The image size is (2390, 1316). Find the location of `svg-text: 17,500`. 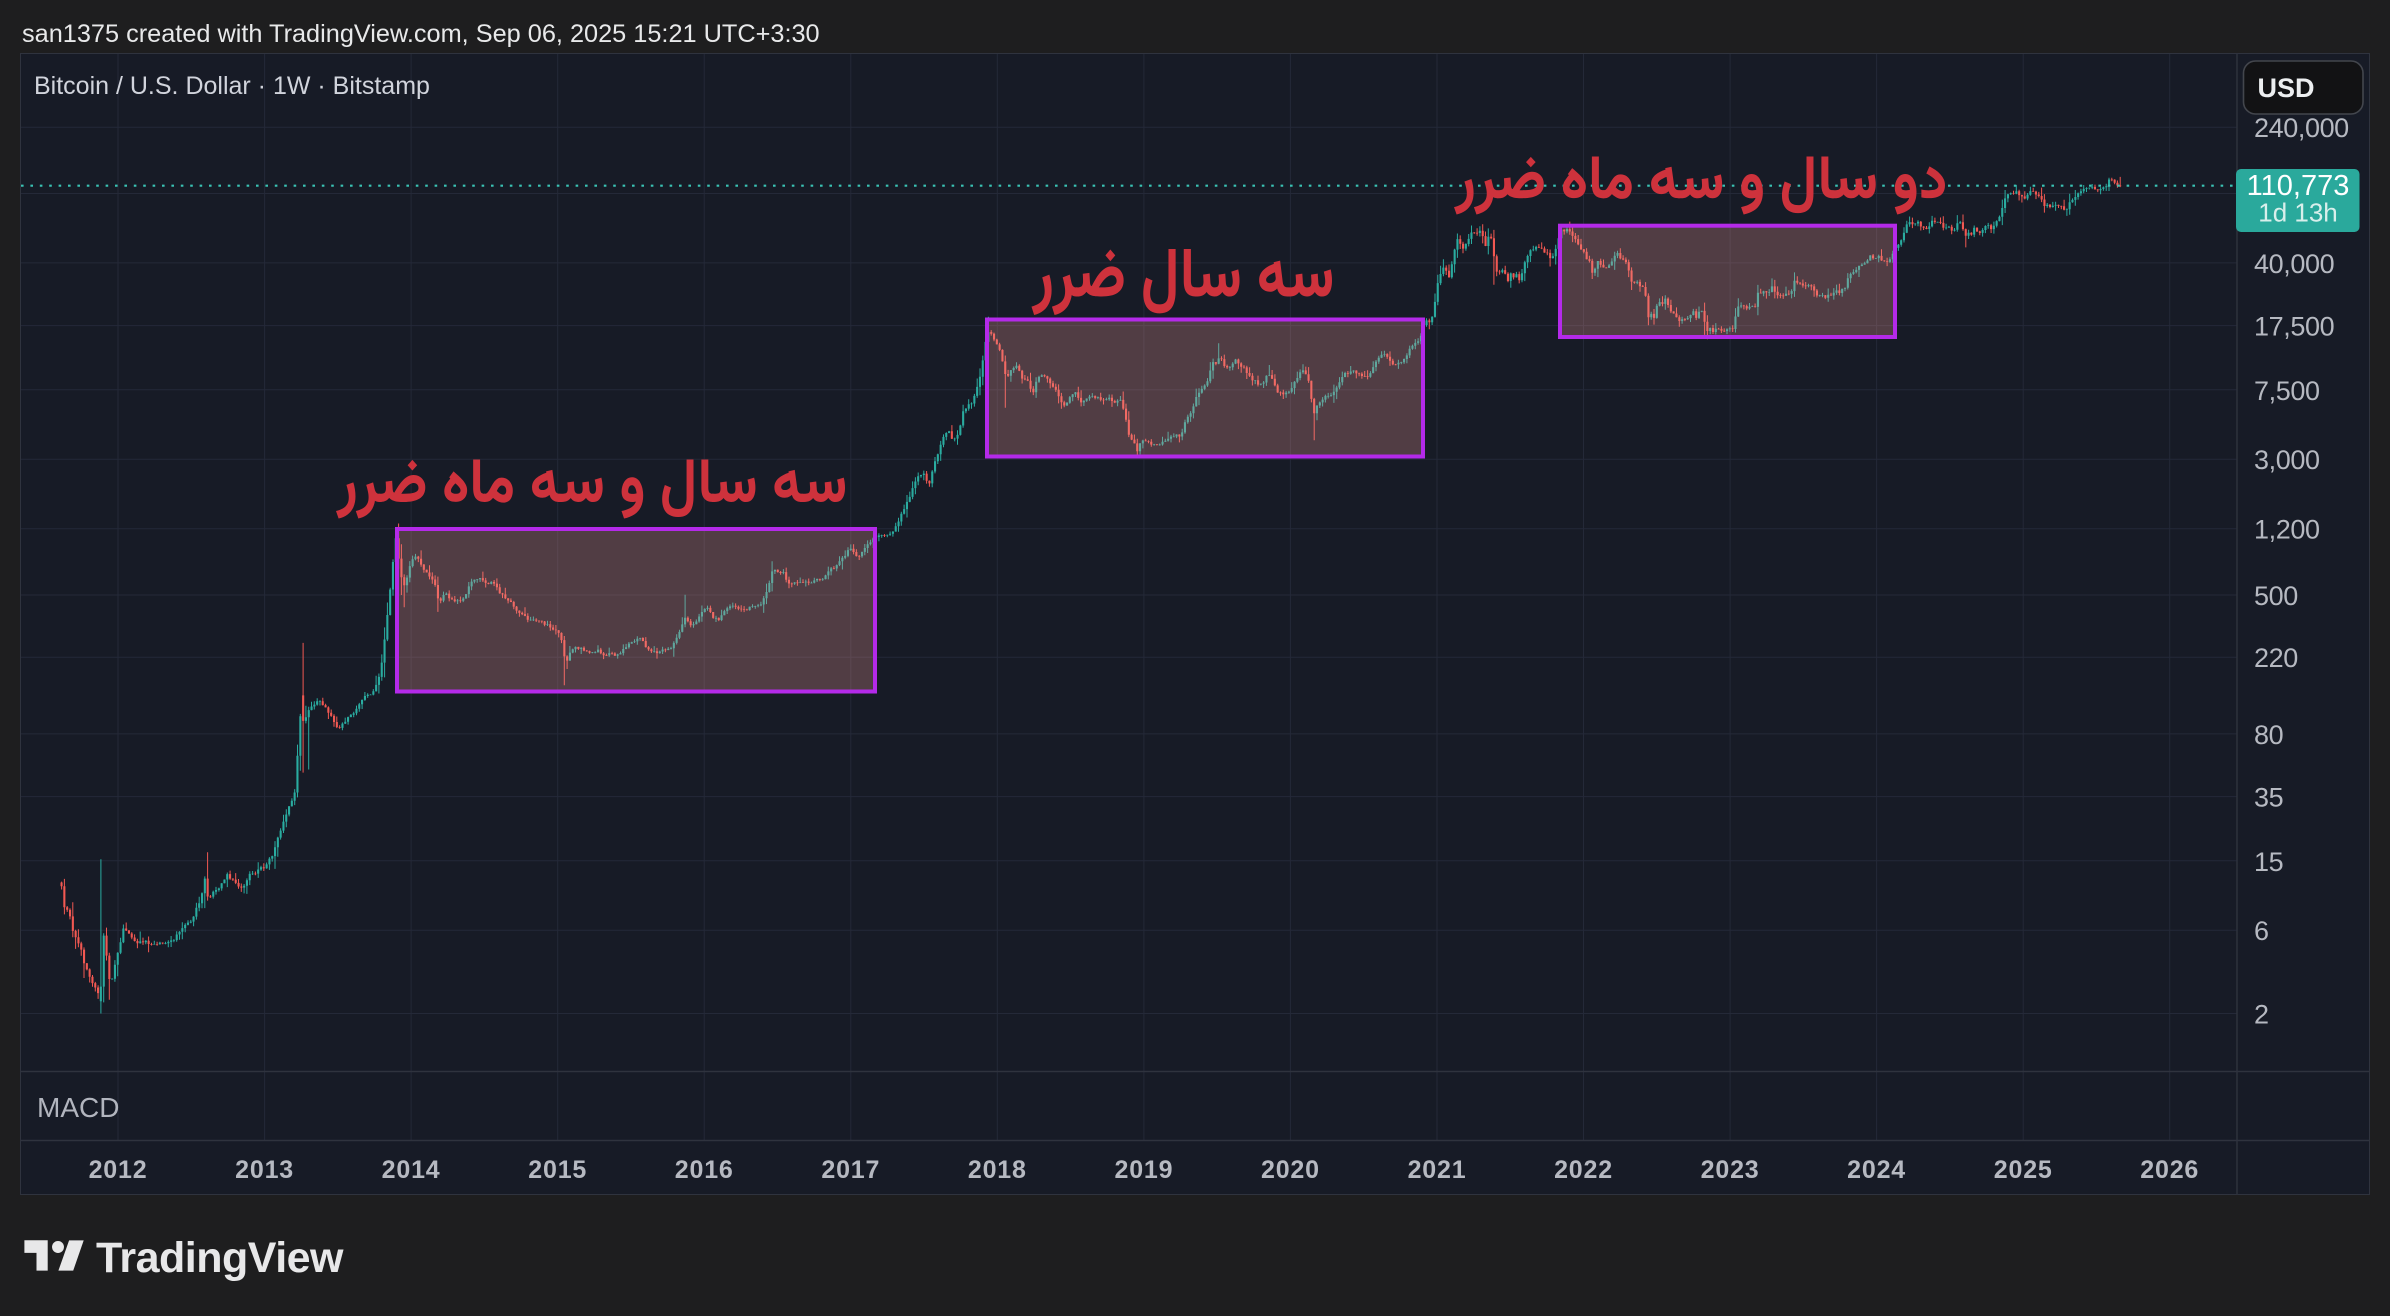

svg-text: 17,500 is located at coordinates (2294, 327).